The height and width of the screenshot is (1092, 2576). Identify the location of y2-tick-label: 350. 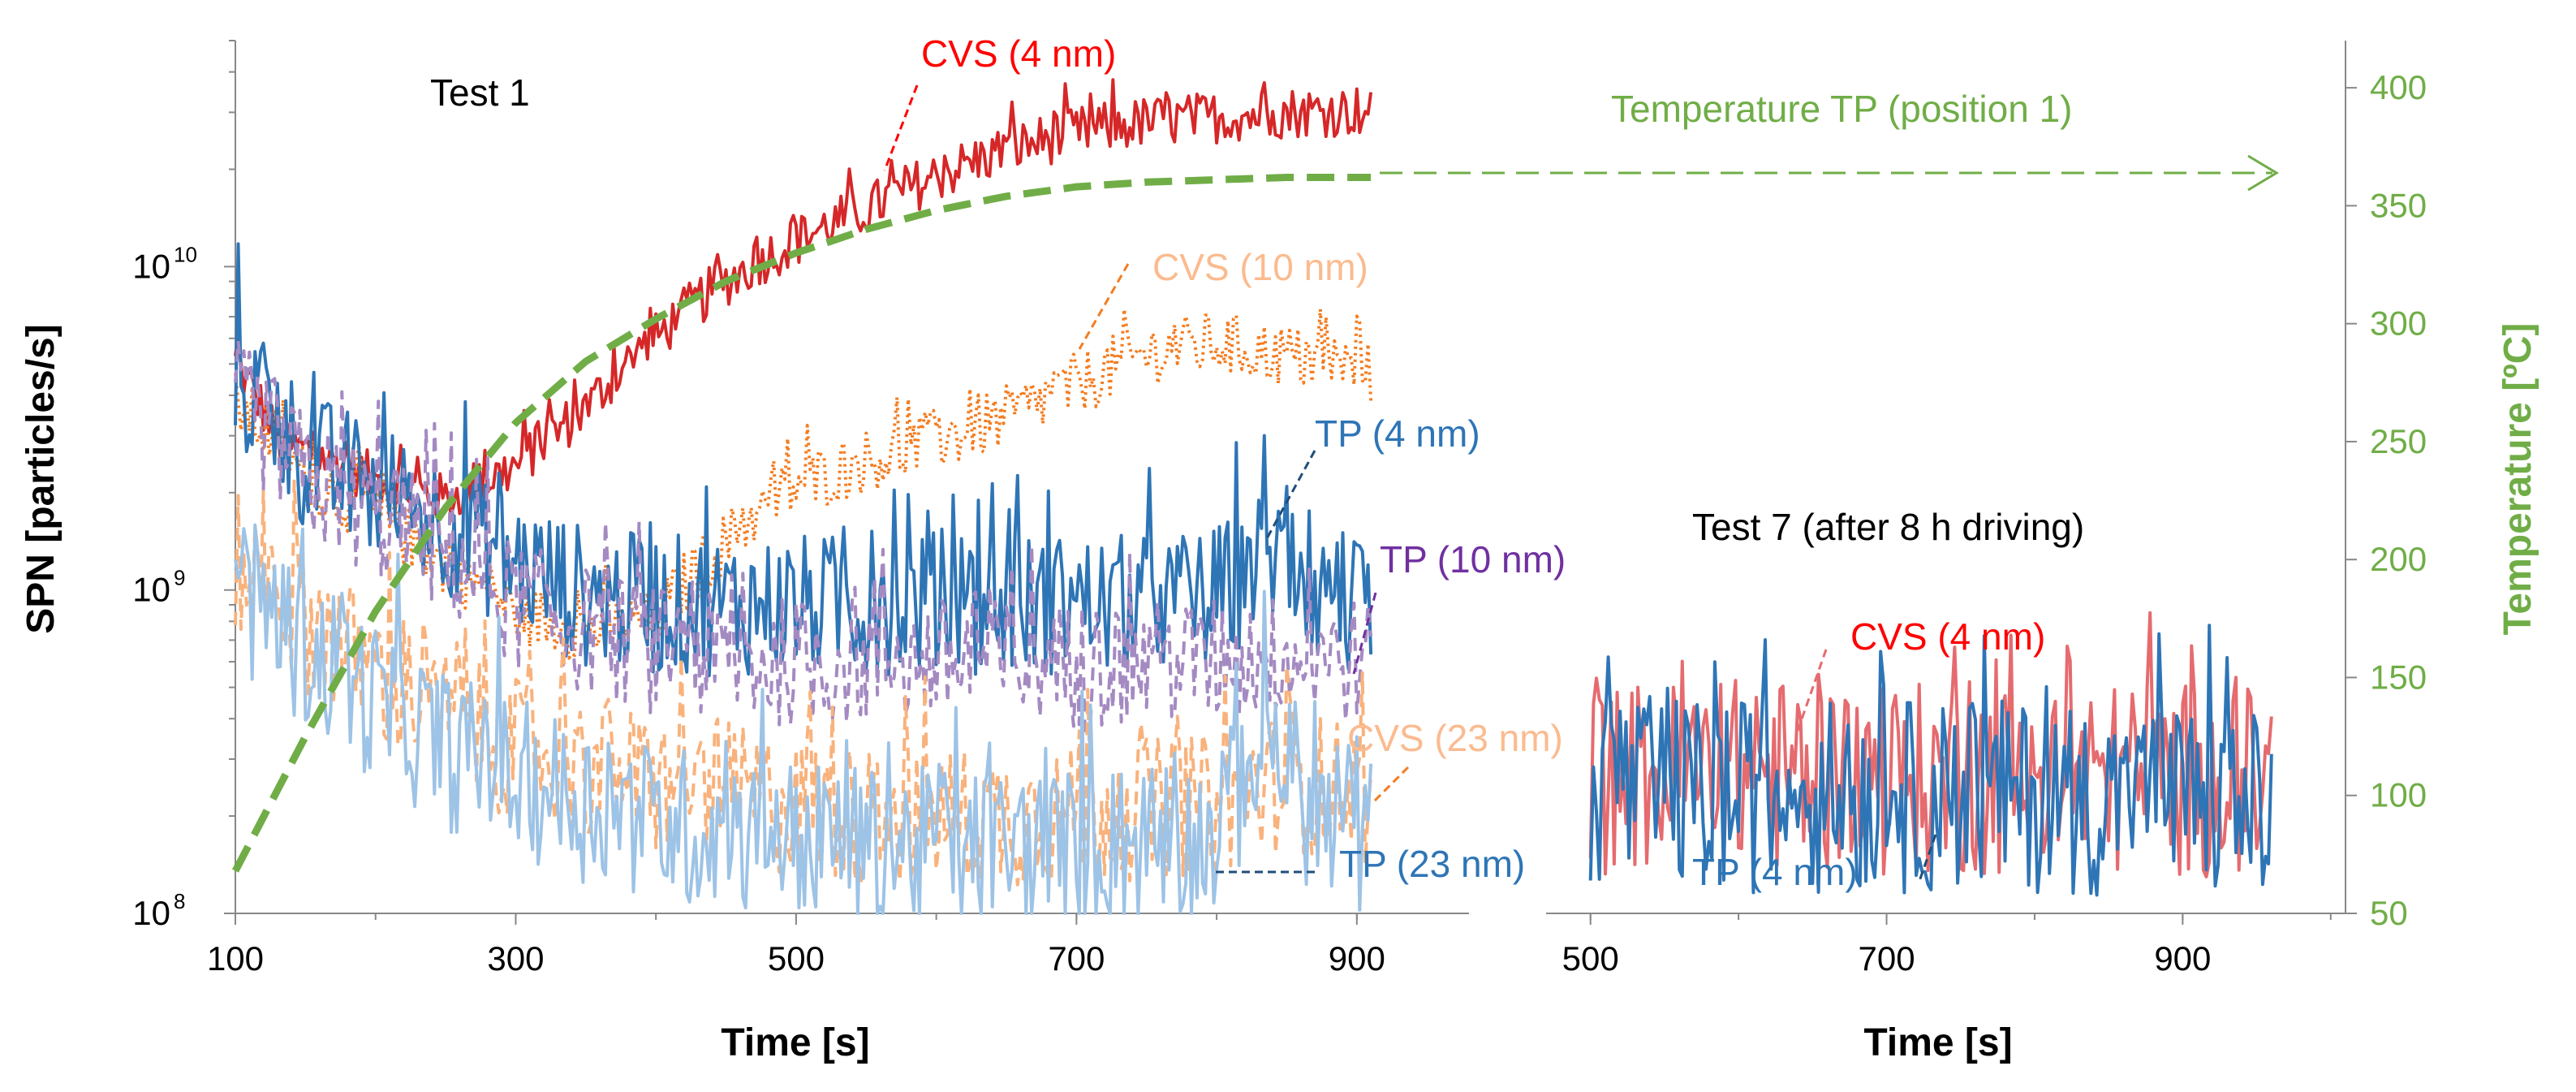
(2399, 205).